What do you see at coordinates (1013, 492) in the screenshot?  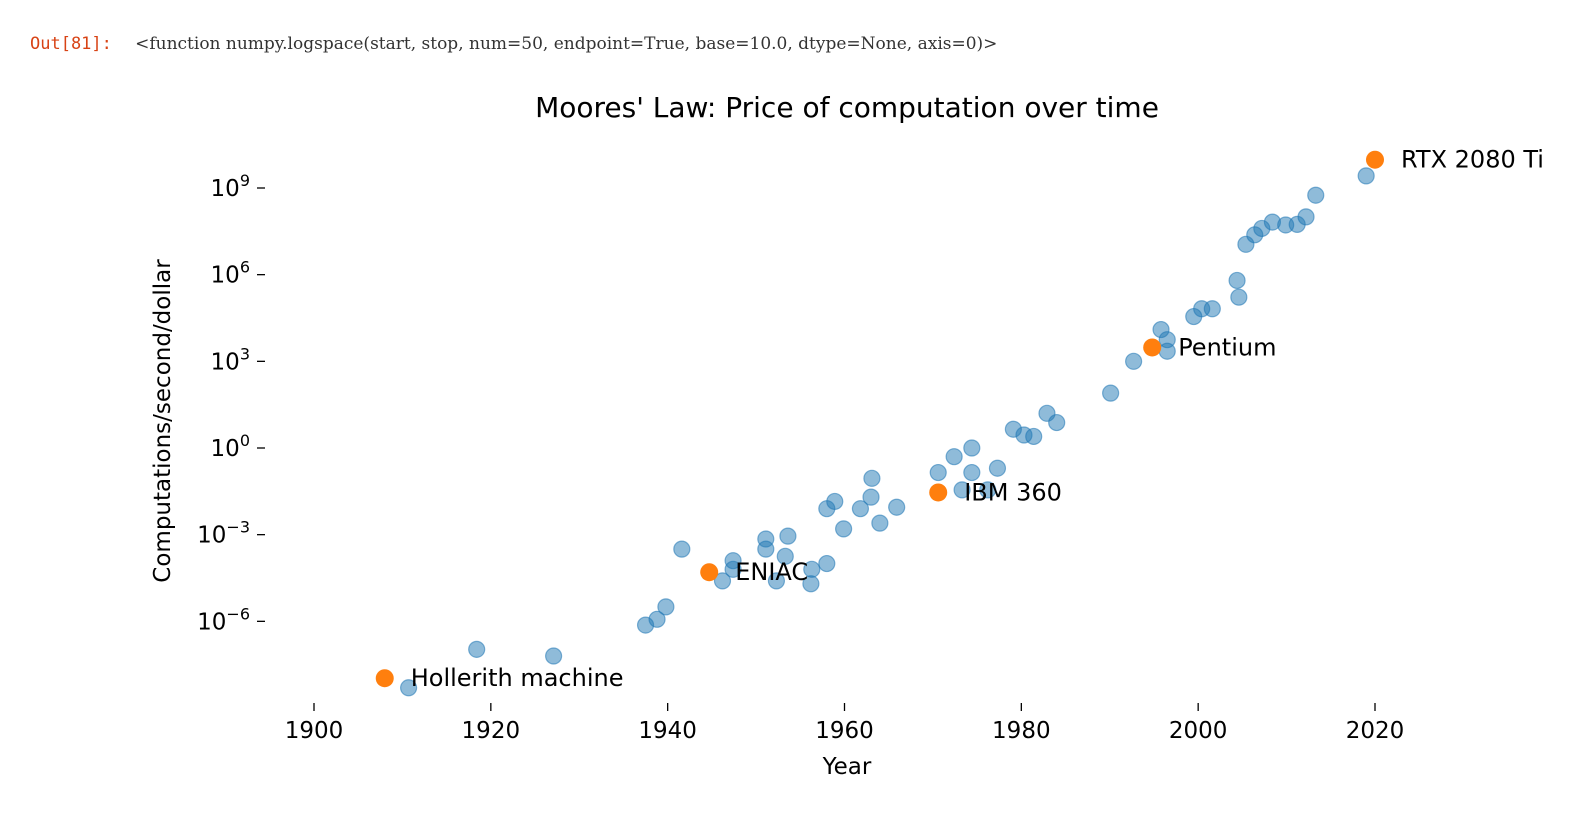 I see `annotation-label: IBM 360` at bounding box center [1013, 492].